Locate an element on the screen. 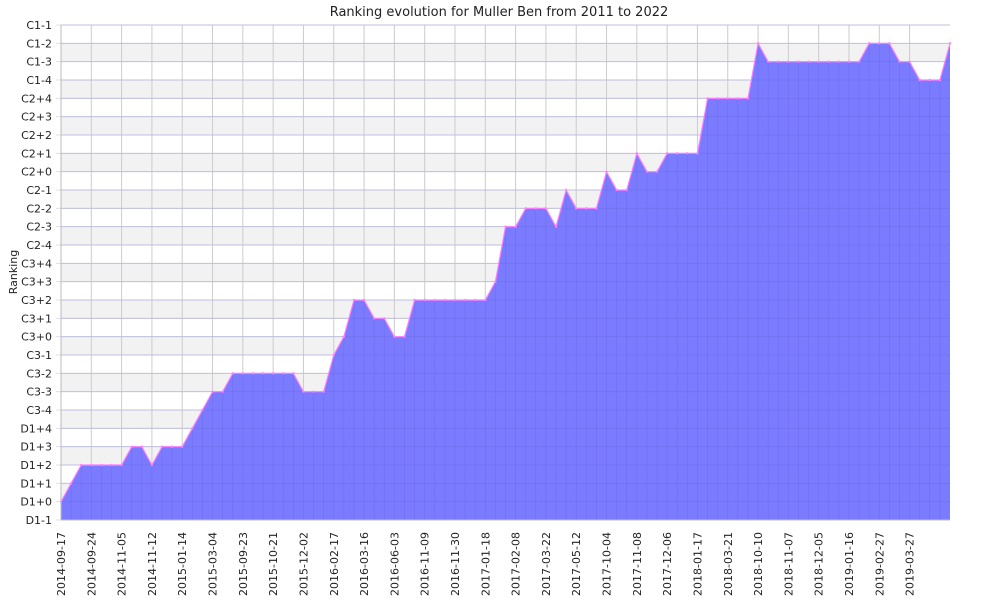 The width and height of the screenshot is (1000, 600). x-tick-label: 2016-02-17 is located at coordinates (334, 564).